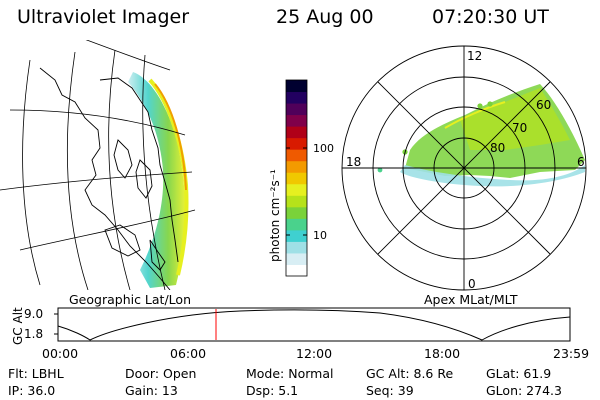 The height and width of the screenshot is (400, 600). What do you see at coordinates (188, 353) in the screenshot?
I see `time-tick-0600: 06:00` at bounding box center [188, 353].